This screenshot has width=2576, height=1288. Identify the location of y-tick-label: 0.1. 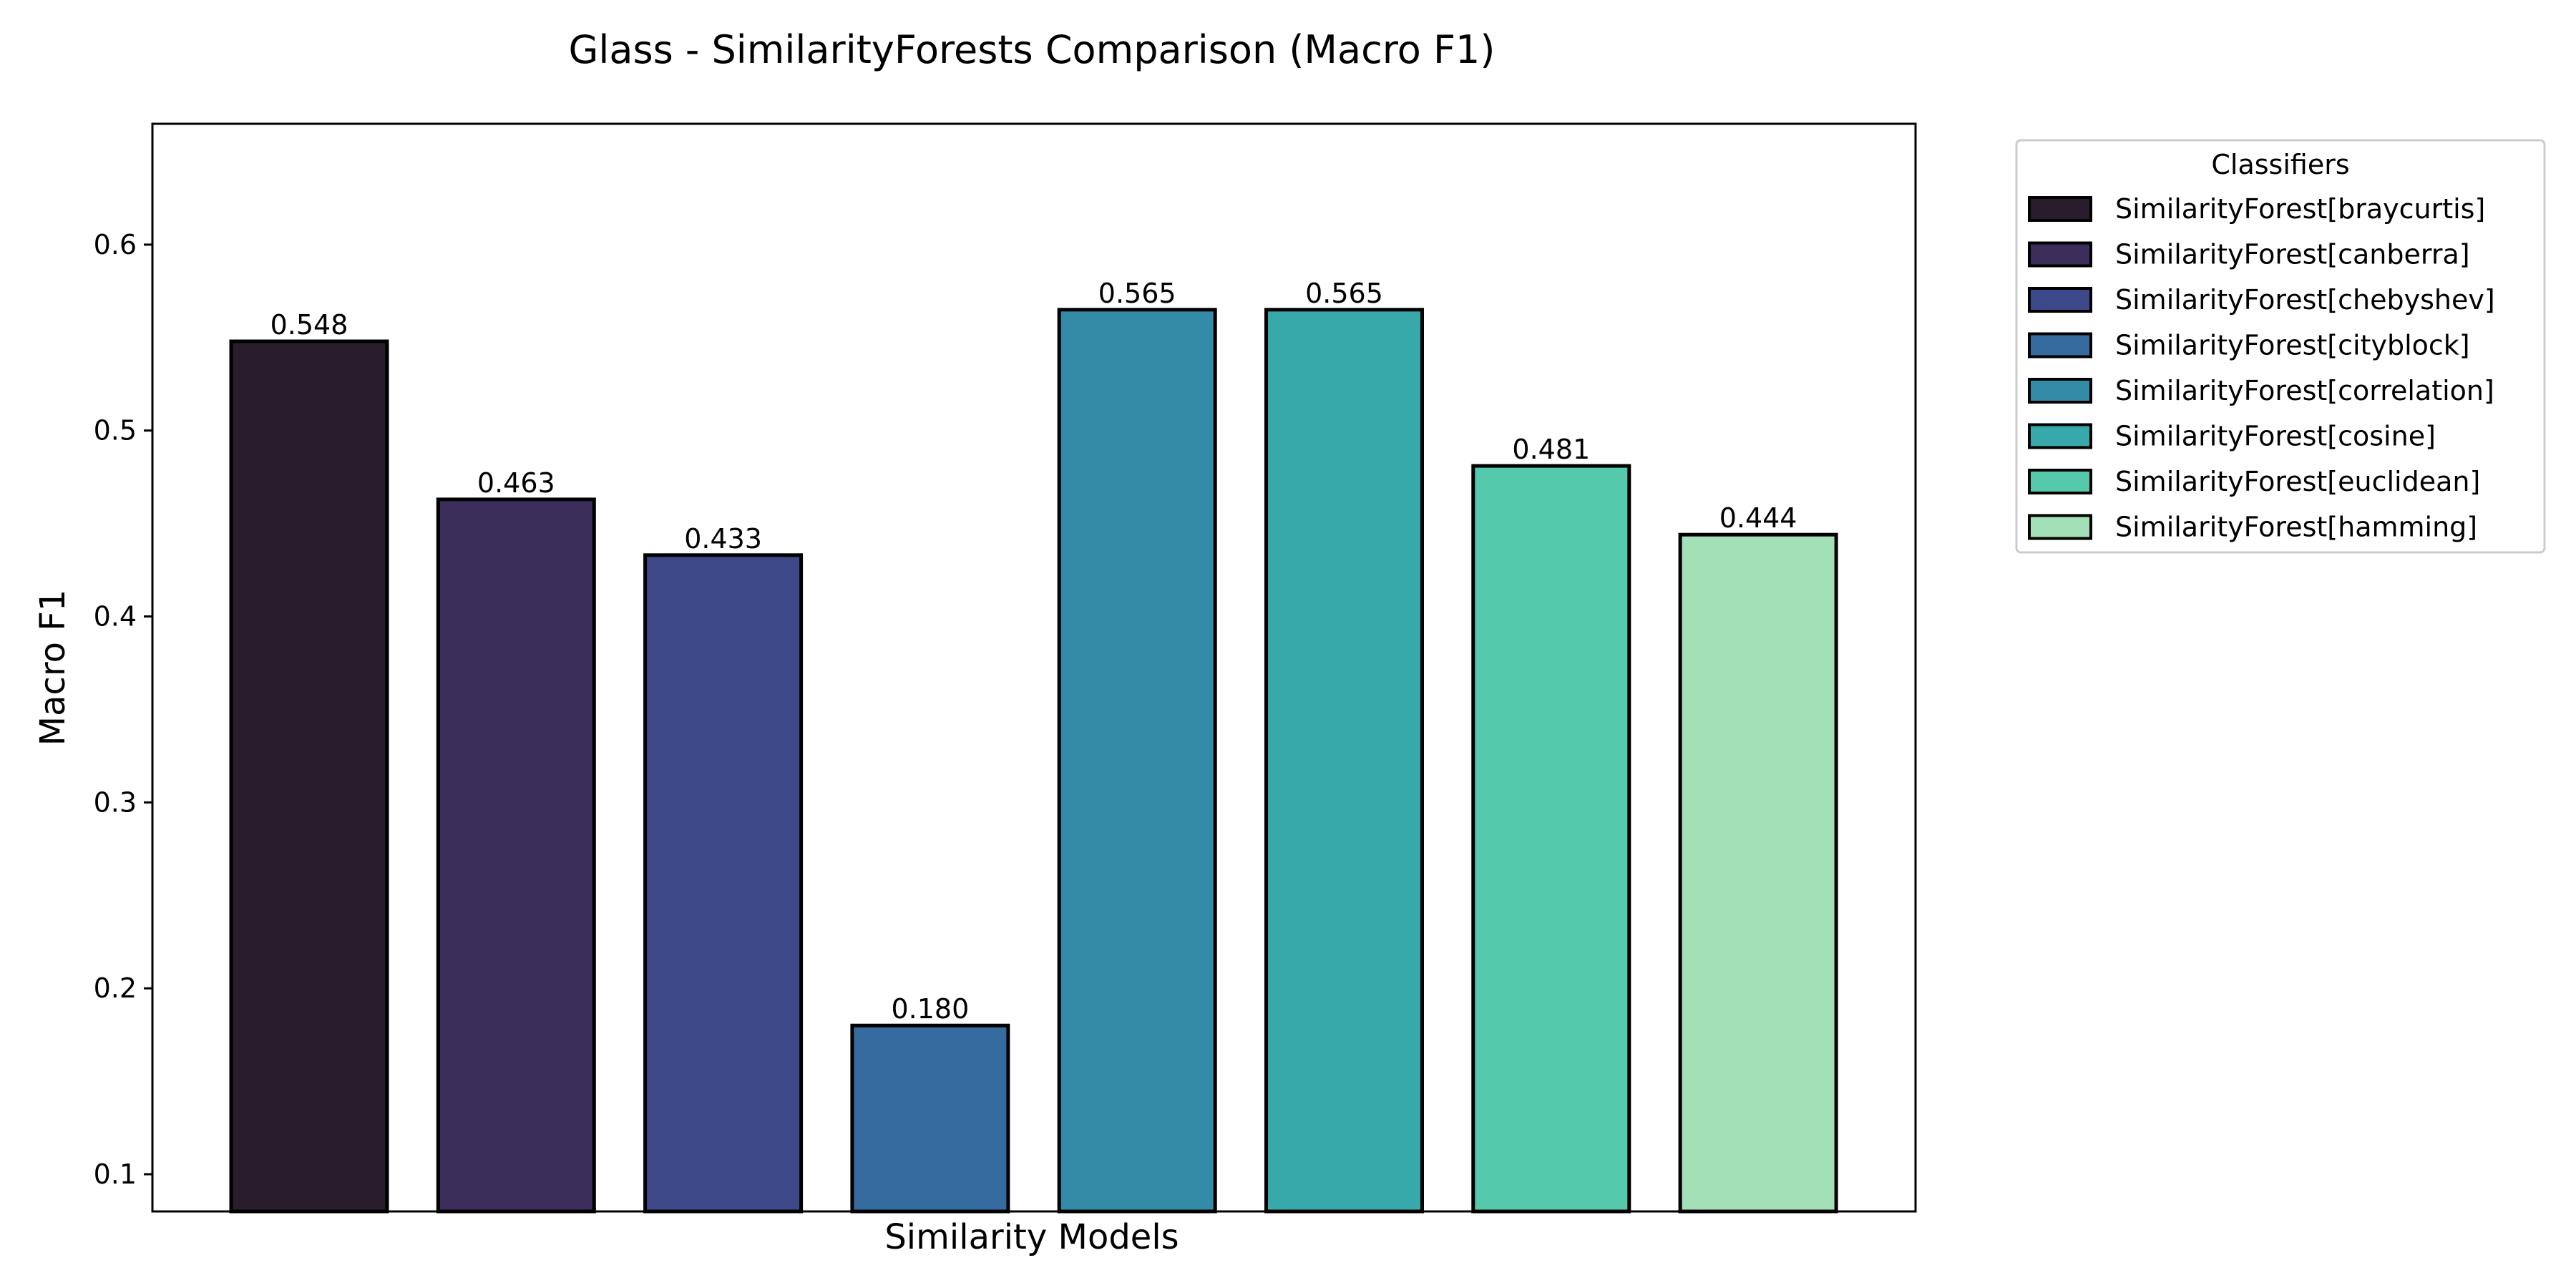
(115, 1174).